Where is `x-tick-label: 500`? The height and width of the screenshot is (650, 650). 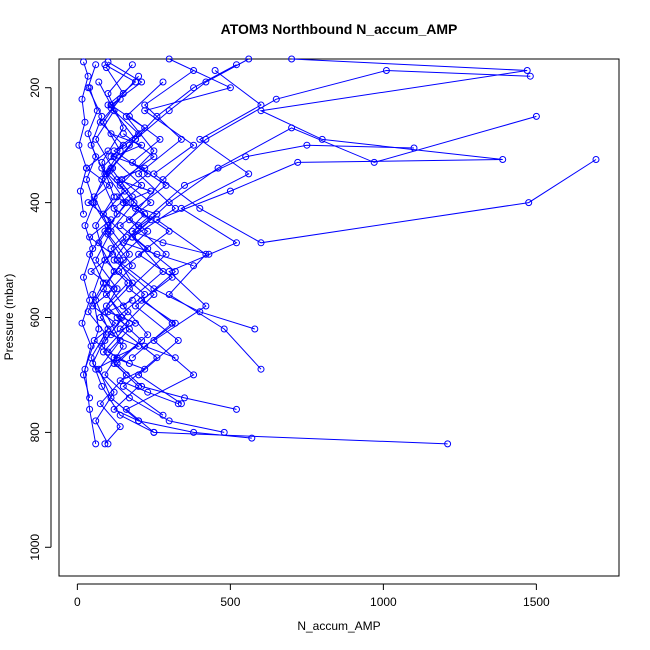 x-tick-label: 500 is located at coordinates (230, 602).